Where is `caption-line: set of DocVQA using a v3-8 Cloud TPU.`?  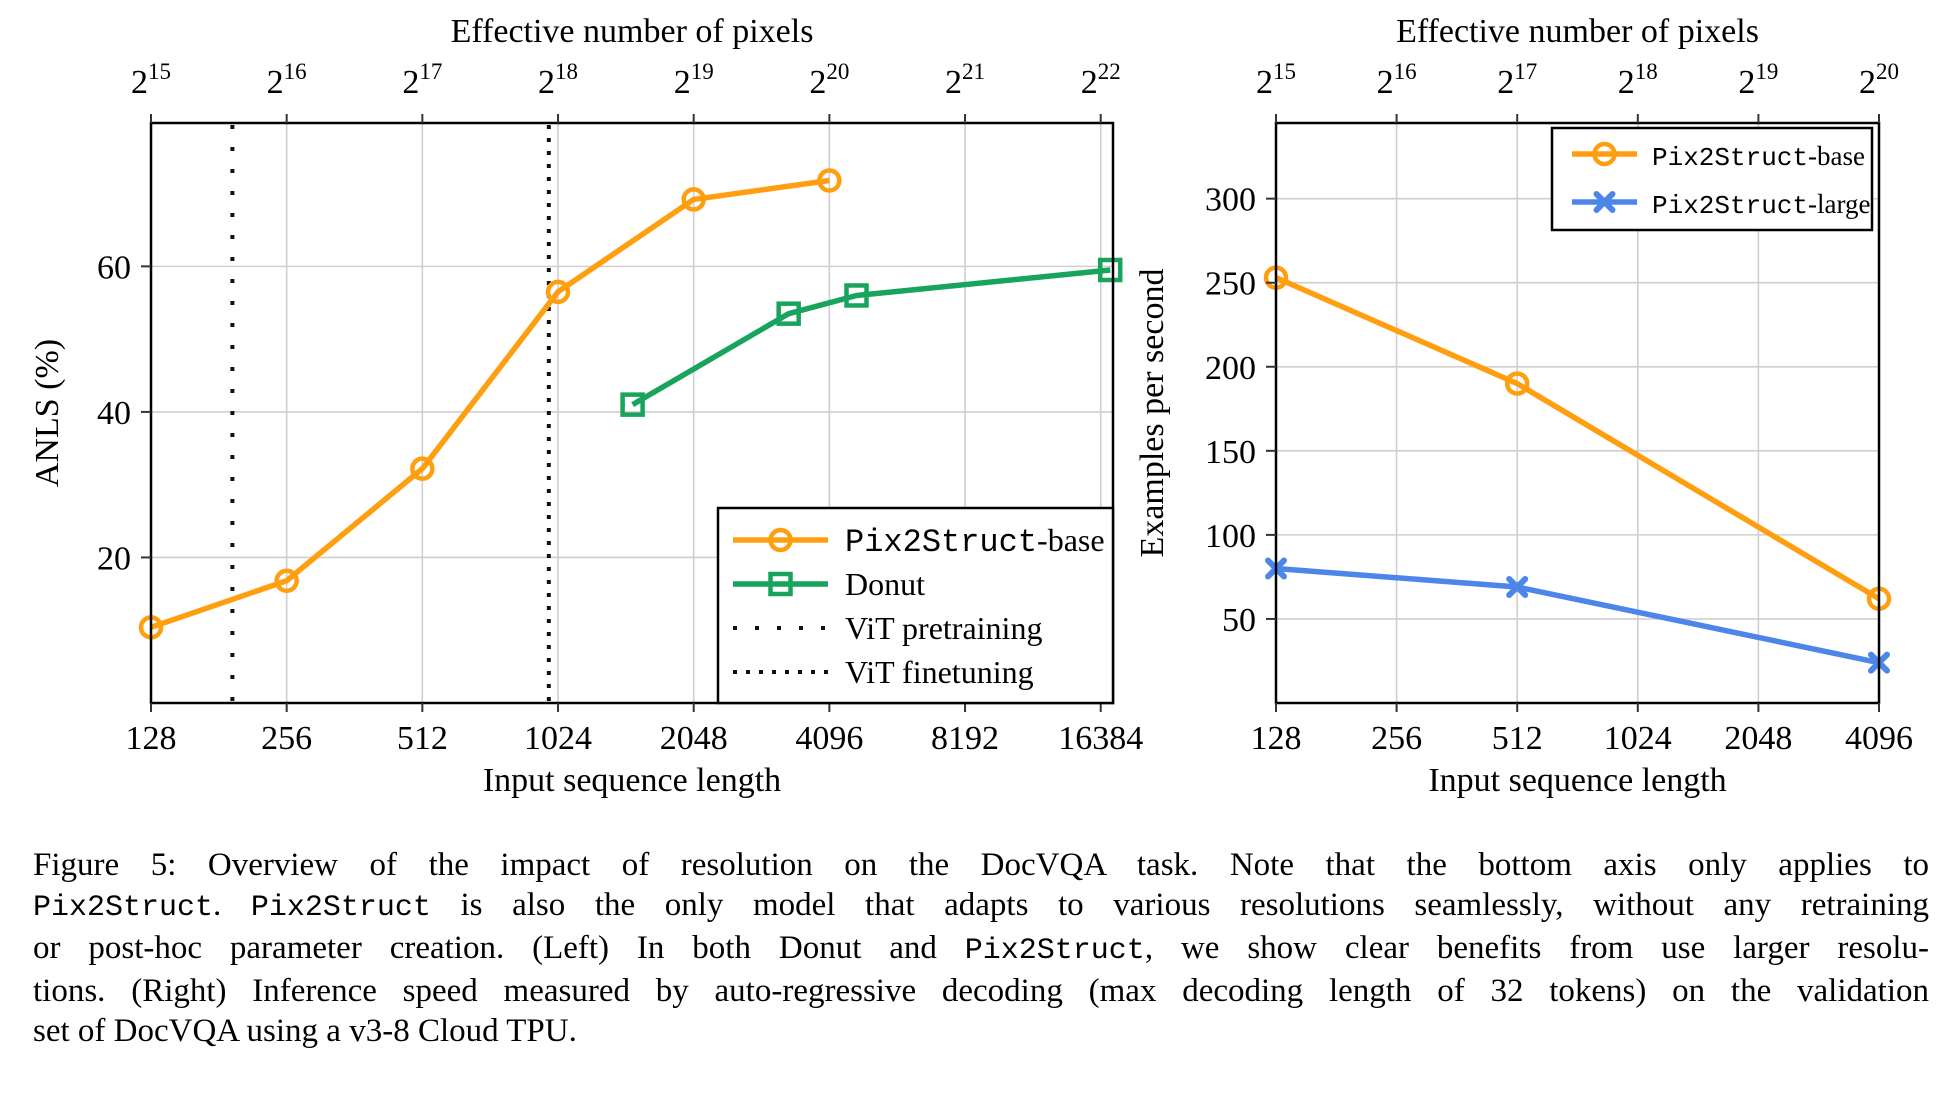 caption-line: set of DocVQA using a v3-8 Cloud TPU. is located at coordinates (981, 1031).